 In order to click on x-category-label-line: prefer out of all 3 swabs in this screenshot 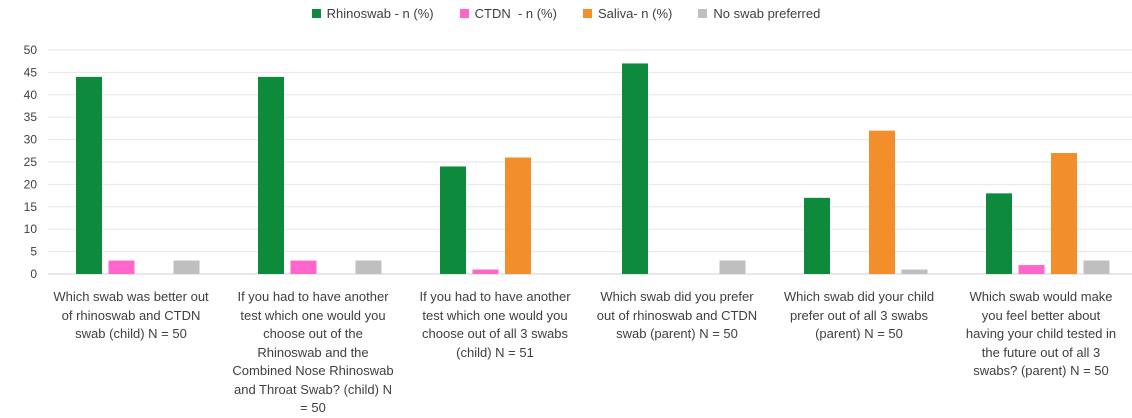, I will do `click(859, 315)`.